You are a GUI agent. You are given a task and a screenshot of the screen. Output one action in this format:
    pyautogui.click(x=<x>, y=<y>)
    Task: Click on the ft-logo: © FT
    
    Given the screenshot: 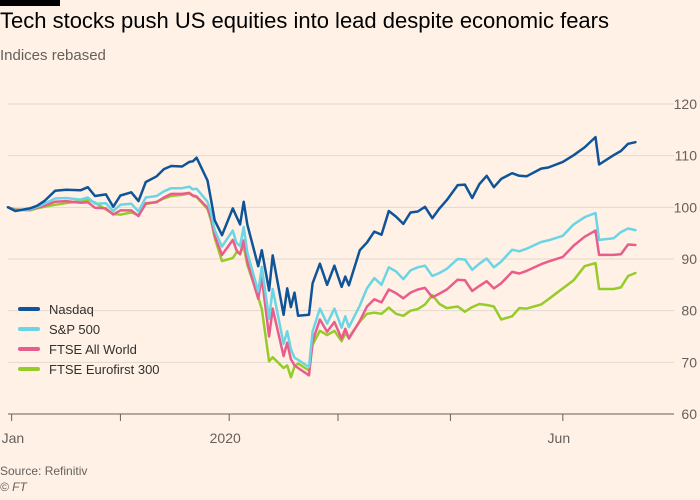 What is the action you would take?
    pyautogui.click(x=13, y=487)
    